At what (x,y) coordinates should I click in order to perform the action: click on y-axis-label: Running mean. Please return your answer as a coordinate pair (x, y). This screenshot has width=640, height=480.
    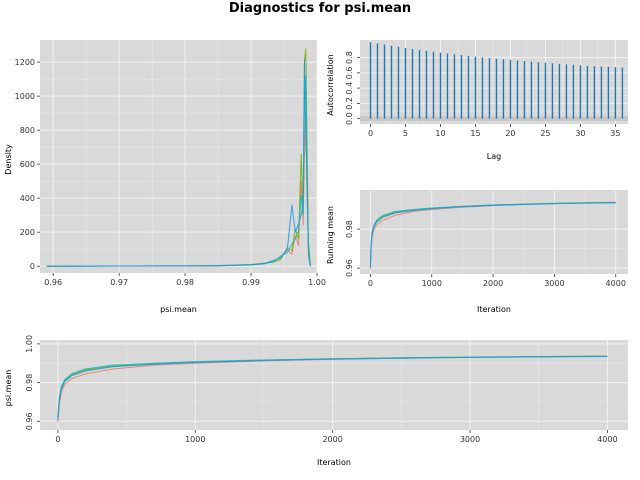
    Looking at the image, I should click on (330, 235).